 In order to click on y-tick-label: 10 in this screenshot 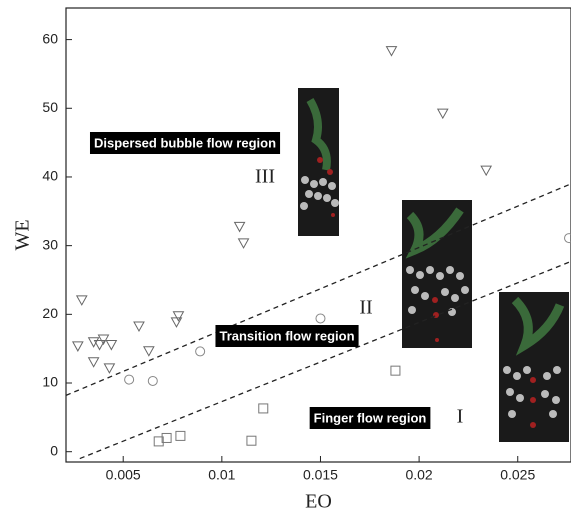, I will do `click(50, 382)`.